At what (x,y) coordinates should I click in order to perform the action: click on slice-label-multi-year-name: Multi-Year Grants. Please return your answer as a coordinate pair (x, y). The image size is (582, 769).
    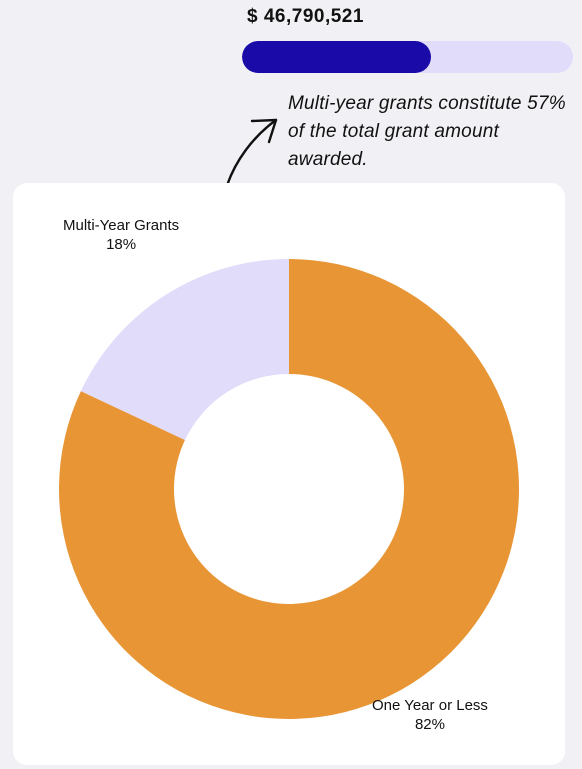
    Looking at the image, I should click on (121, 225).